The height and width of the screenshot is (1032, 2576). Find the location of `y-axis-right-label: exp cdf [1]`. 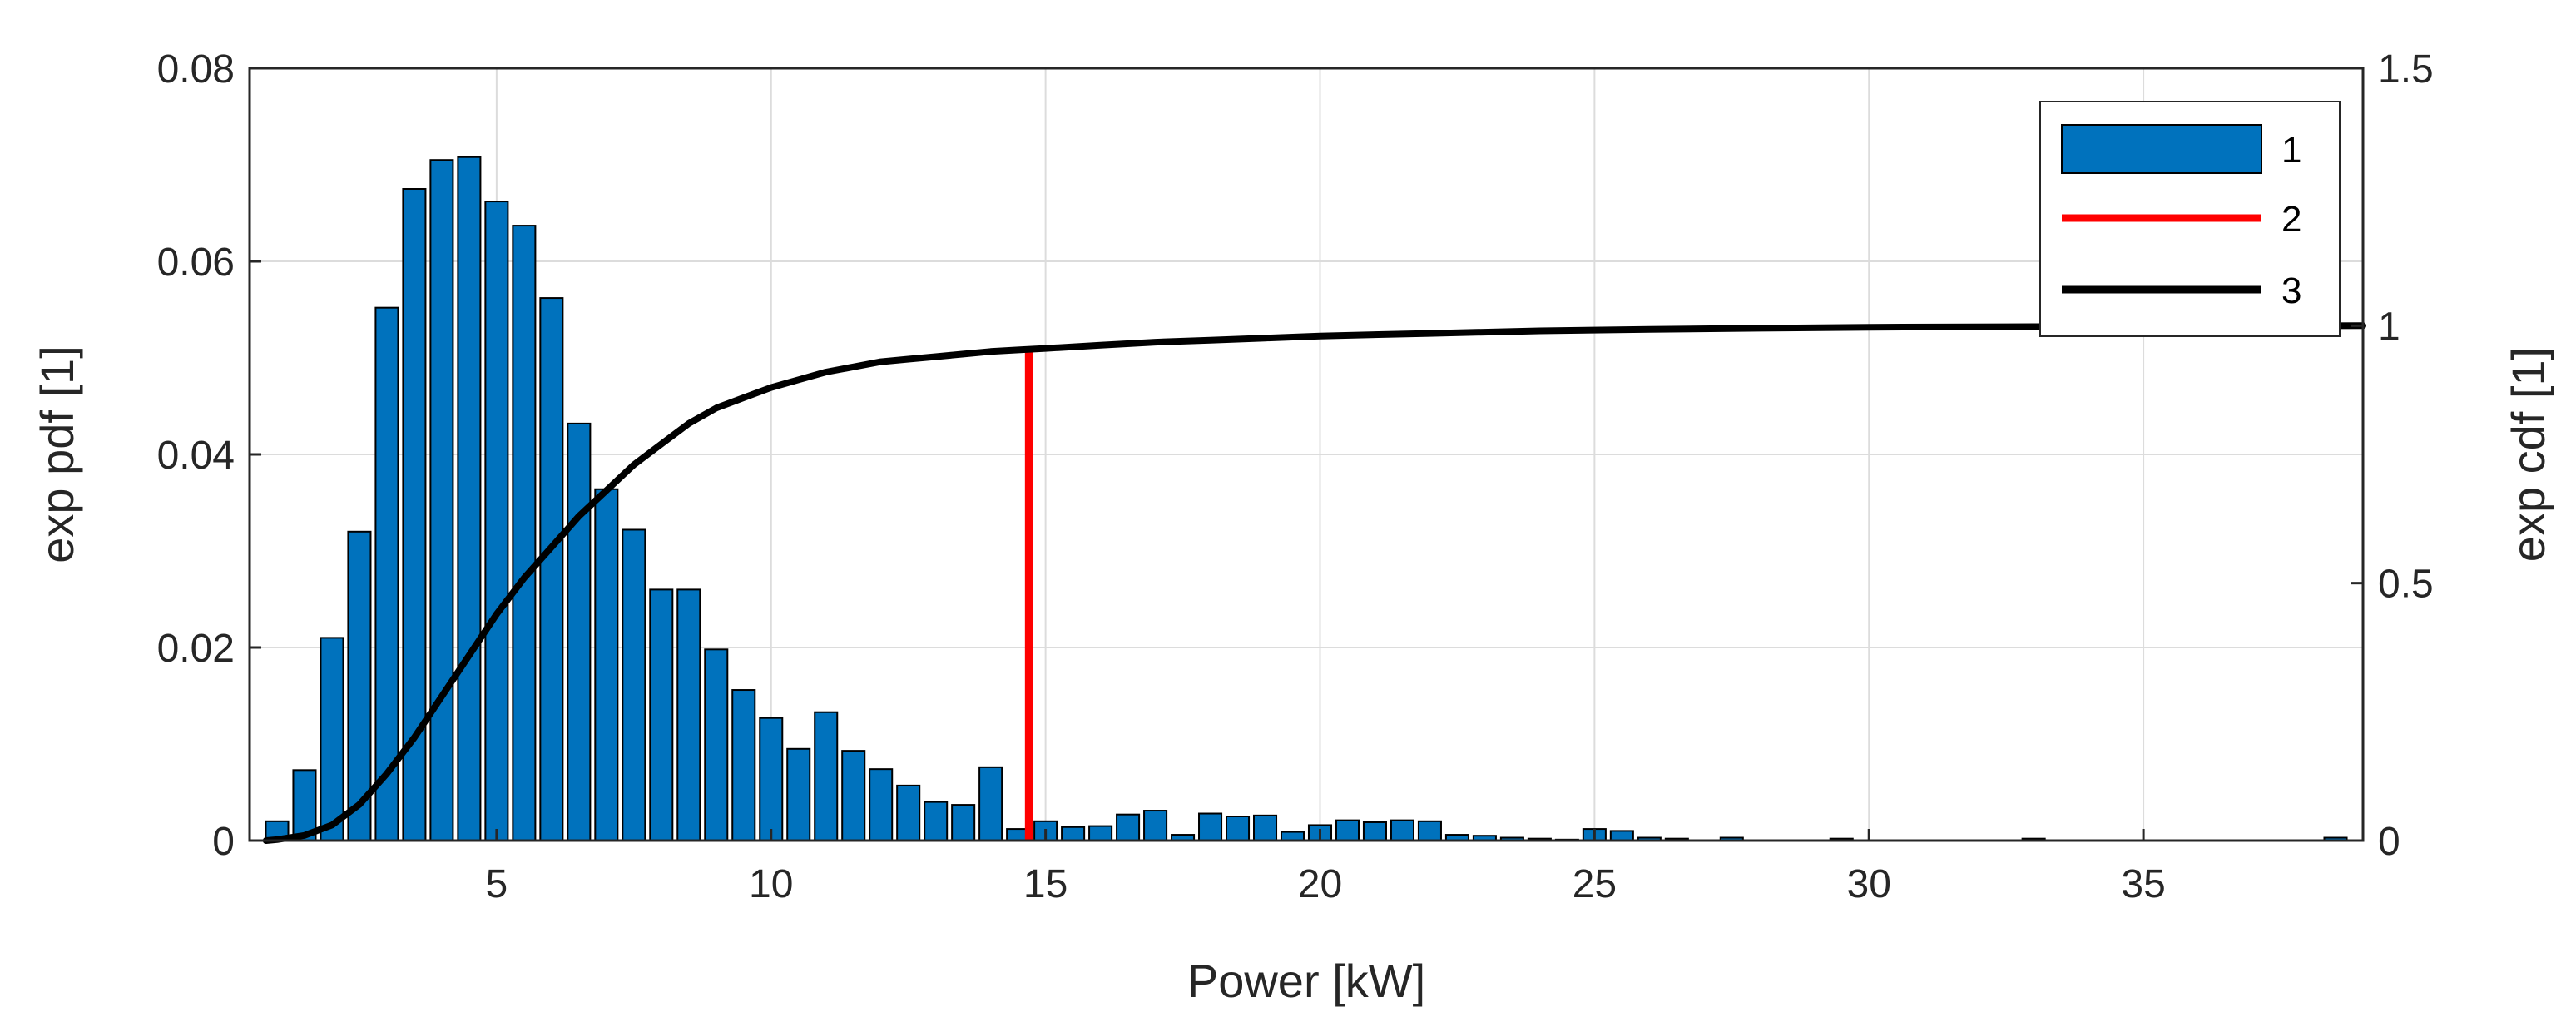

y-axis-right-label: exp cdf [1] is located at coordinates (2528, 454).